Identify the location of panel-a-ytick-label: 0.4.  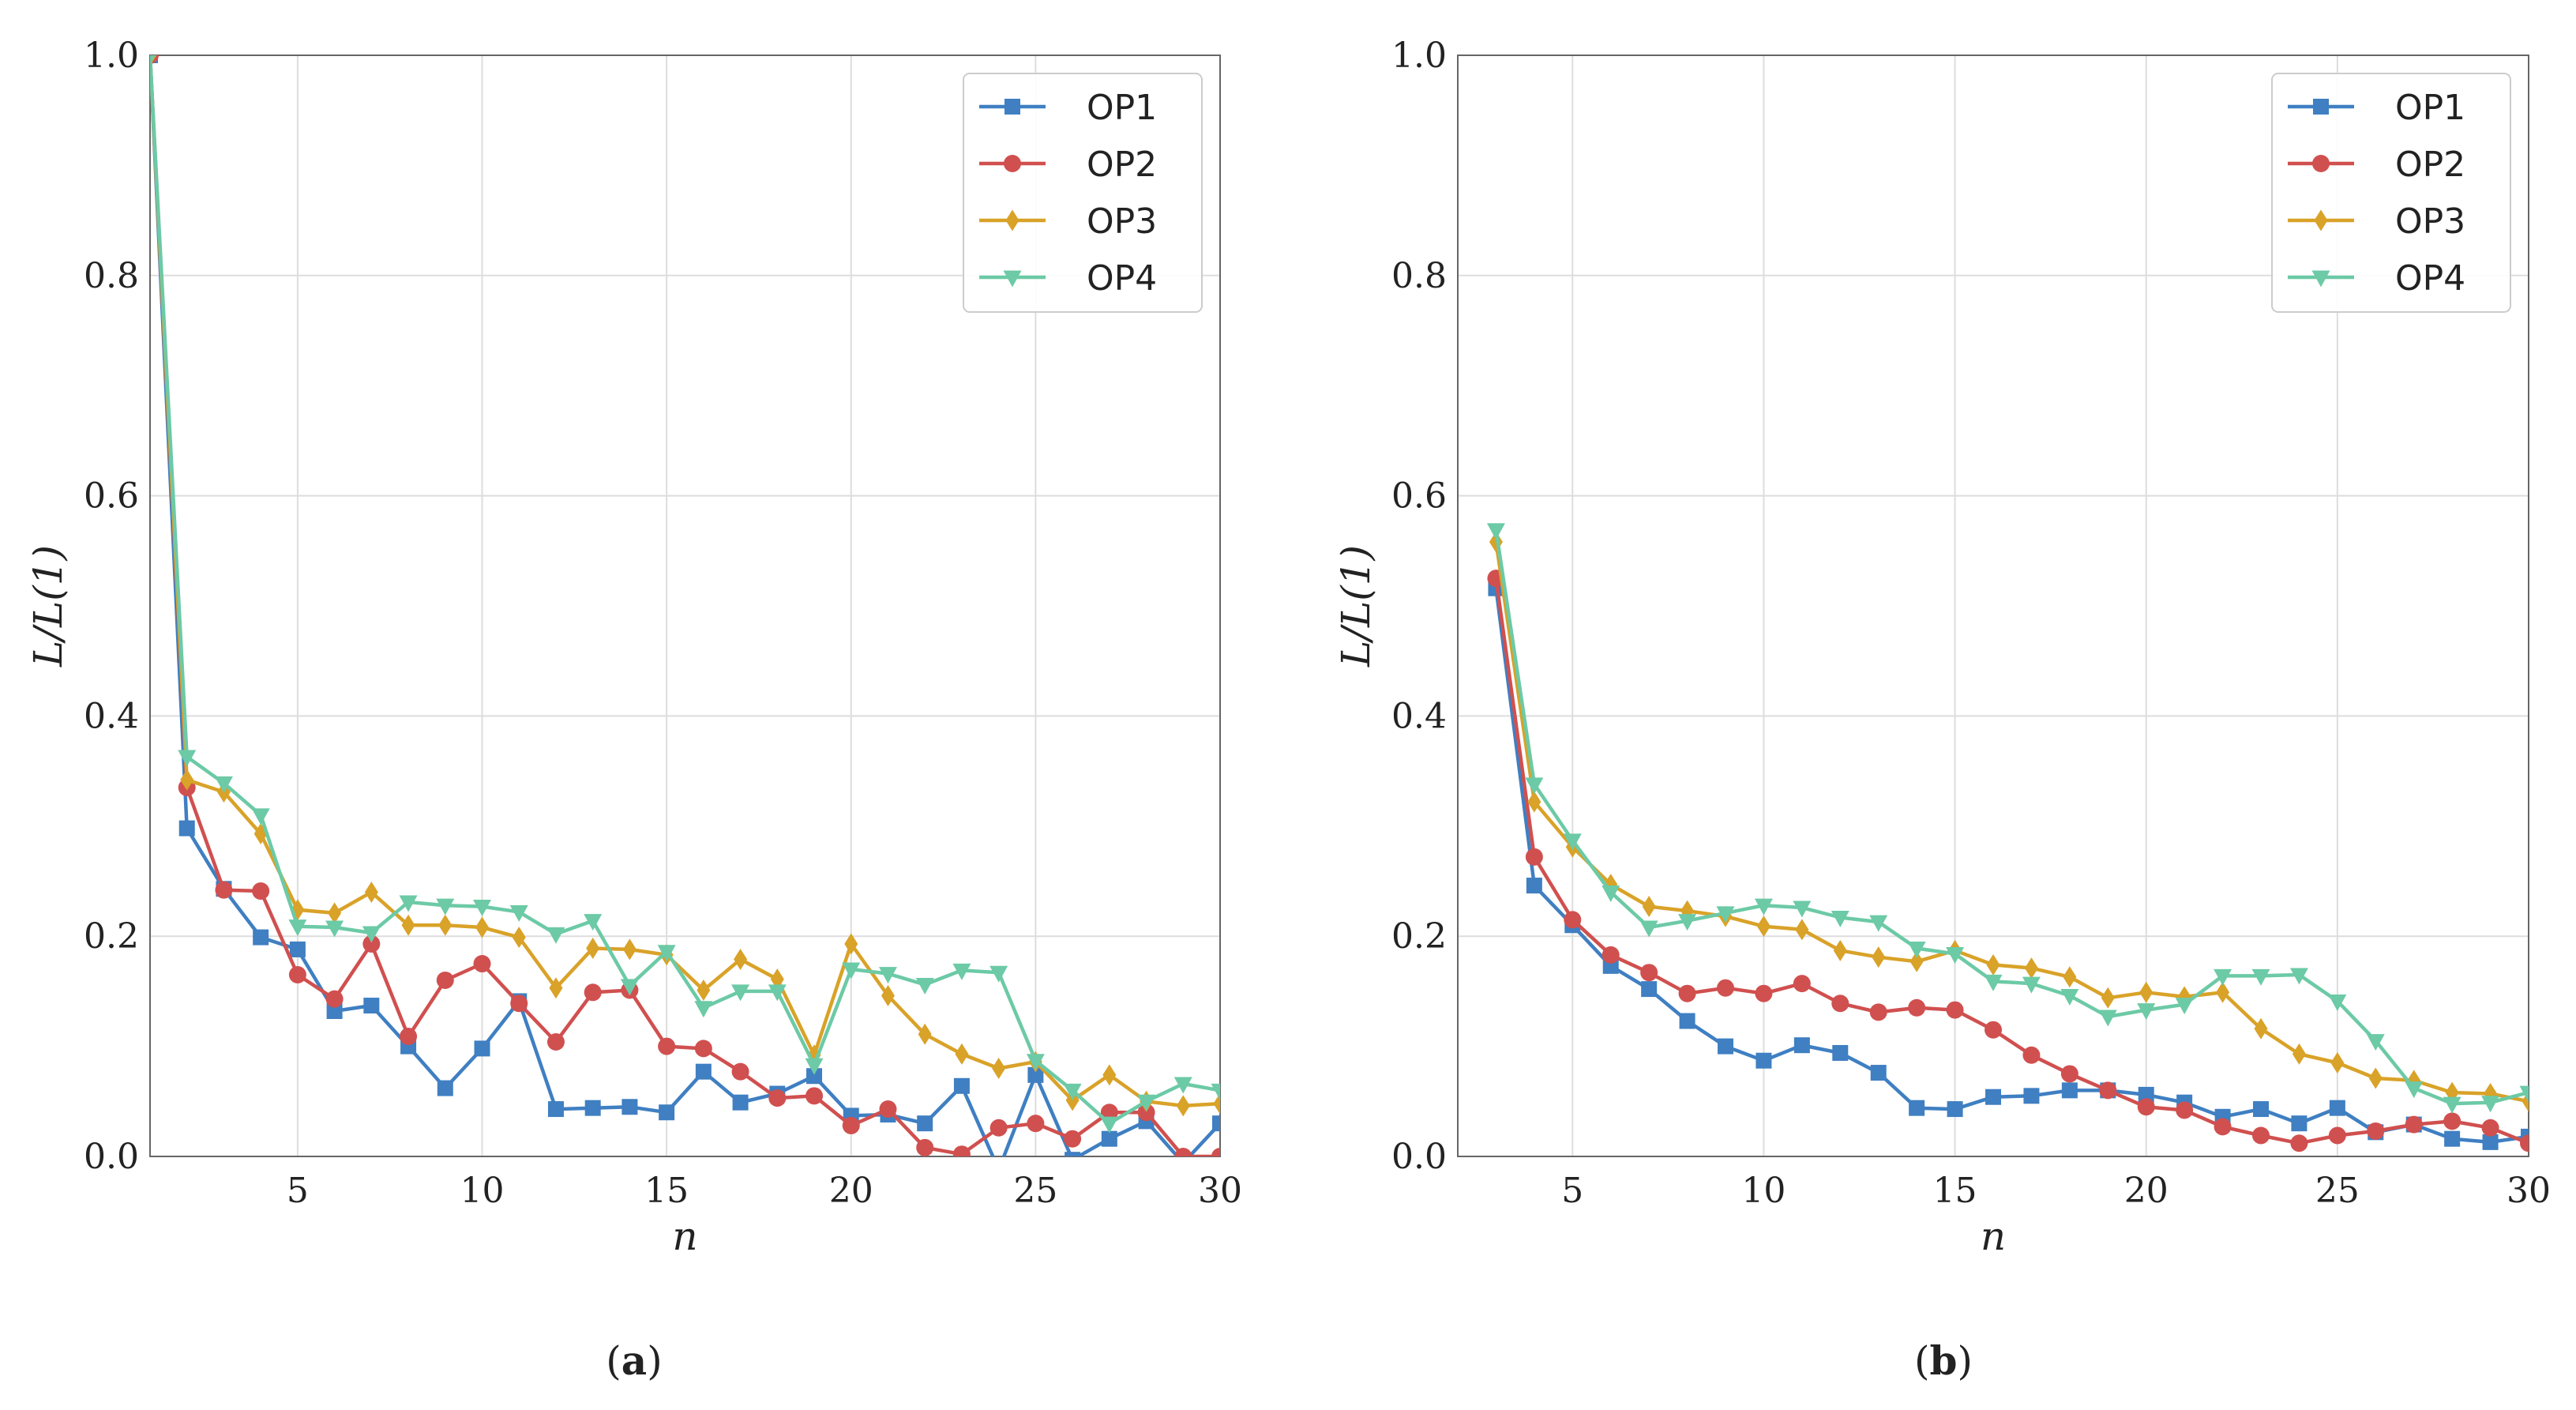
(111, 716).